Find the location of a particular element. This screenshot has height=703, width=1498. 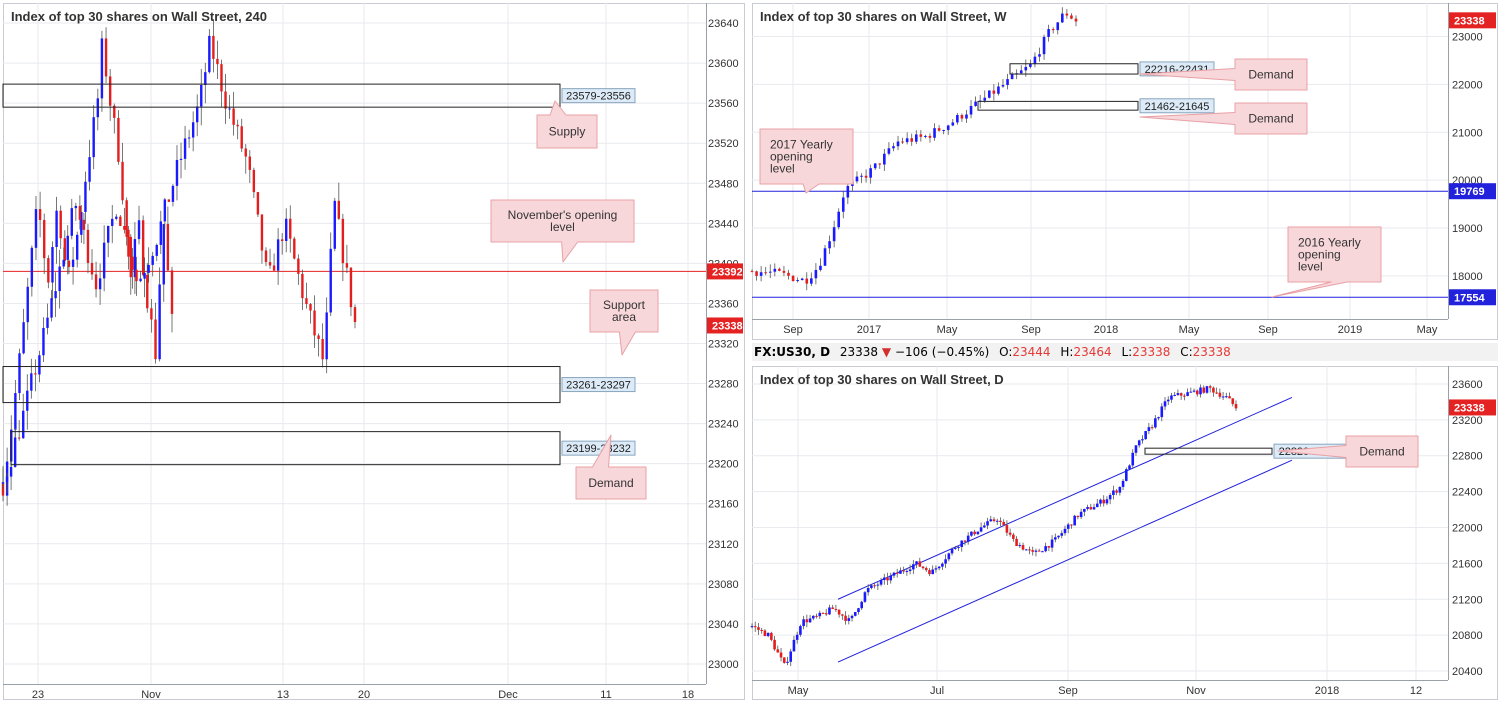

level-tag is located at coordinates (1472, 297).